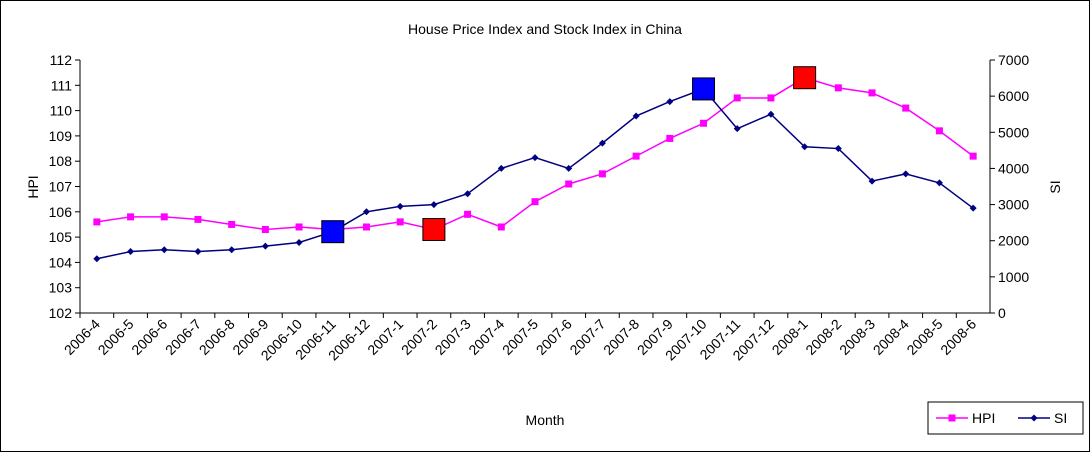 The image size is (1091, 458). Describe the element at coordinates (1013, 60) in the screenshot. I see `y2-tick-label: 7000` at that location.